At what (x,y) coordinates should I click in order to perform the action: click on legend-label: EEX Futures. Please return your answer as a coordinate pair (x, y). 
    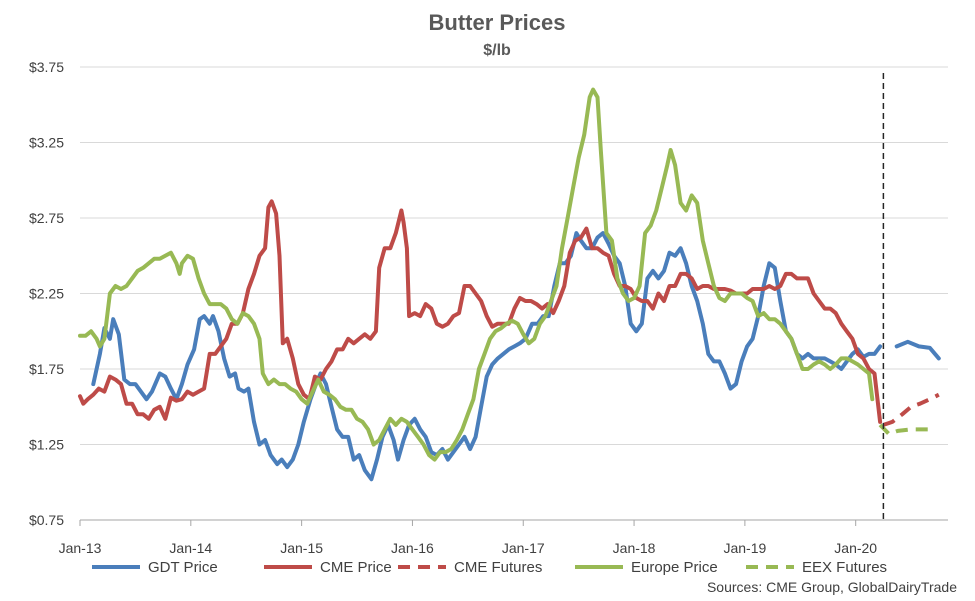
    Looking at the image, I should click on (844, 567).